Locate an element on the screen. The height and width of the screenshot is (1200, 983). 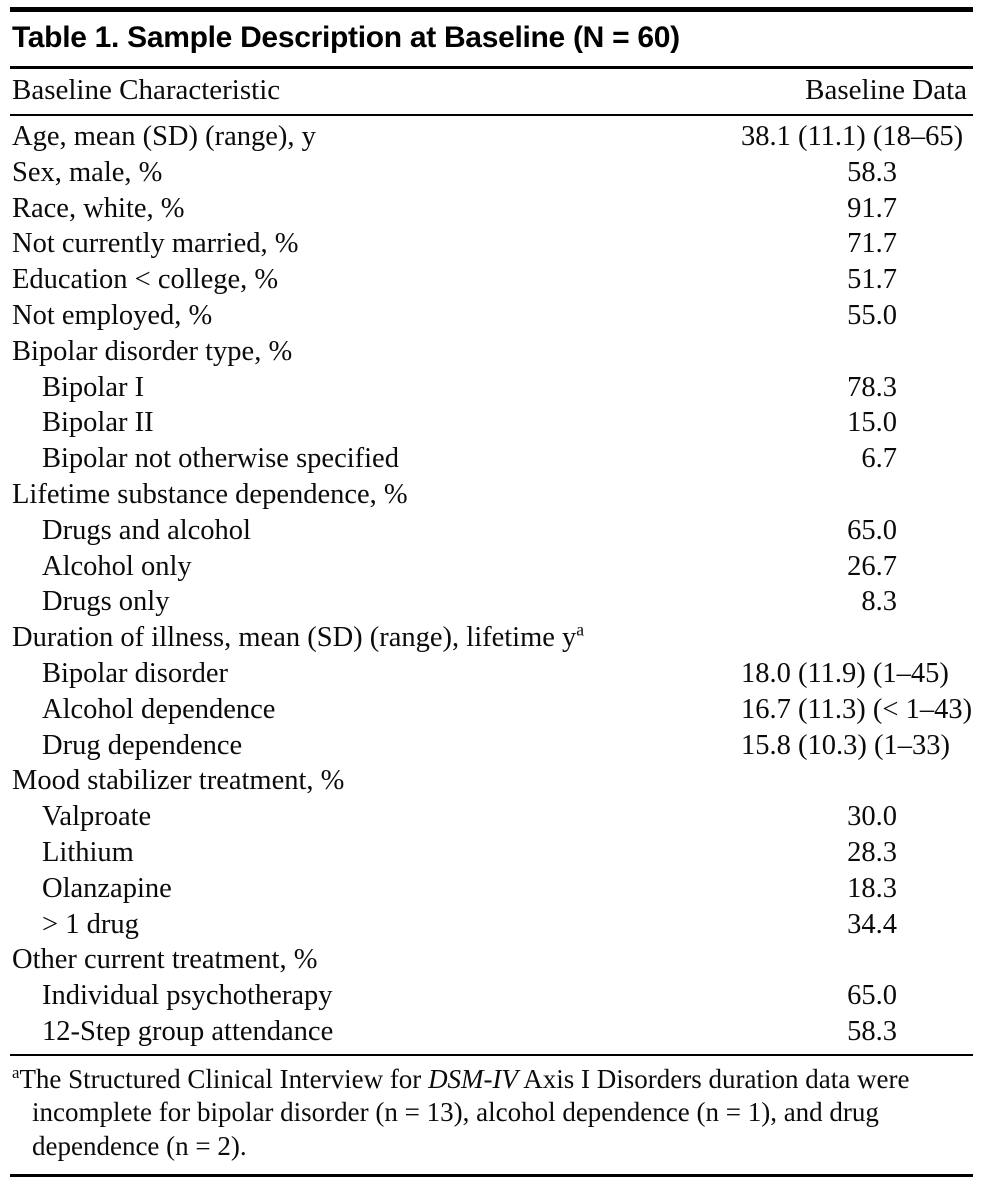
row-label: Sex, male, % is located at coordinates (87, 172).